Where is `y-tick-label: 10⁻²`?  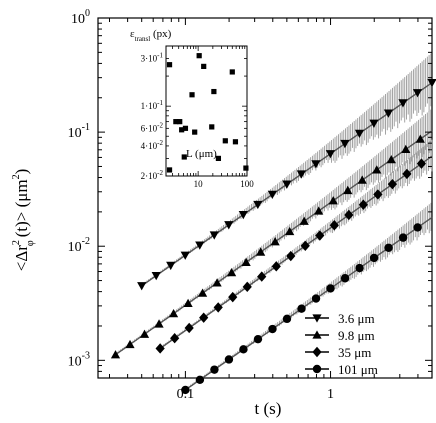 y-tick-label: 10⁻² is located at coordinates (79, 245).